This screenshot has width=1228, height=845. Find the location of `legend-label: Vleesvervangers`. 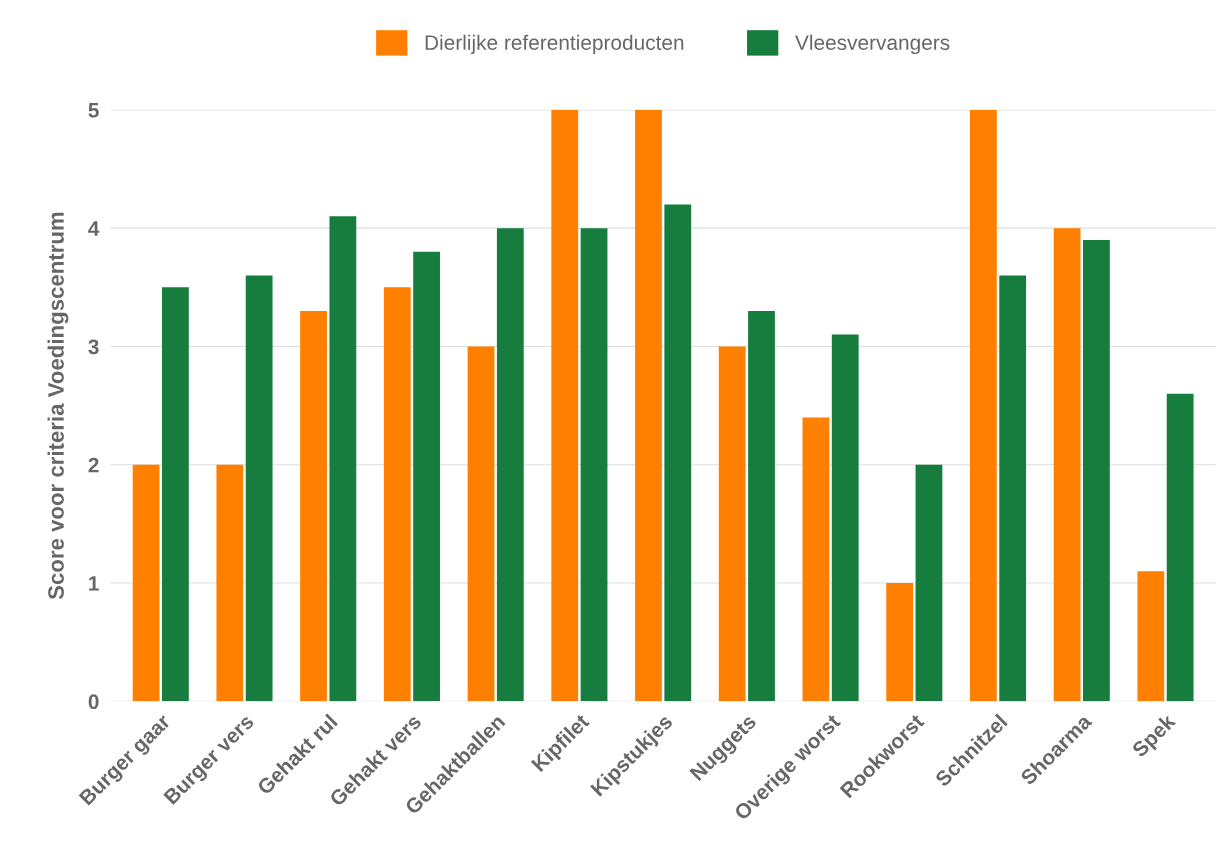

legend-label: Vleesvervangers is located at coordinates (872, 44).